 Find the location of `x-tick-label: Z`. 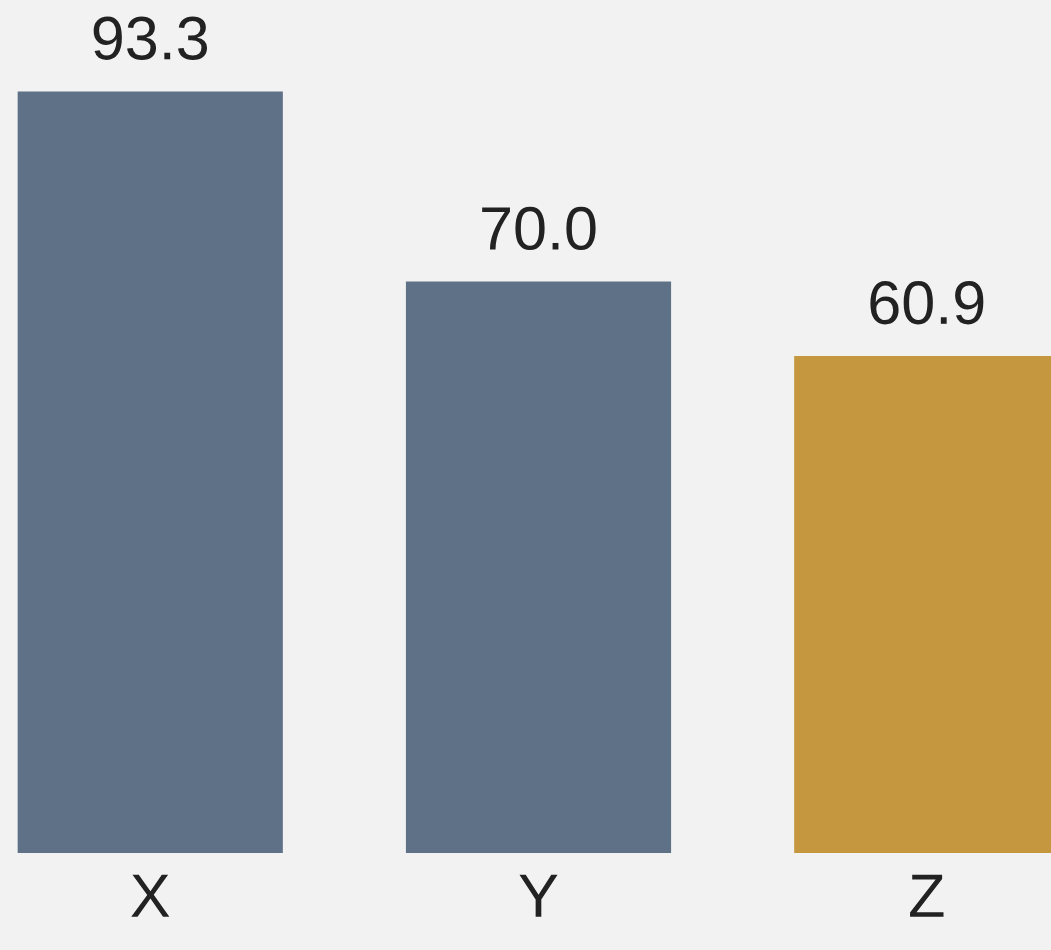

x-tick-label: Z is located at coordinates (927, 895).